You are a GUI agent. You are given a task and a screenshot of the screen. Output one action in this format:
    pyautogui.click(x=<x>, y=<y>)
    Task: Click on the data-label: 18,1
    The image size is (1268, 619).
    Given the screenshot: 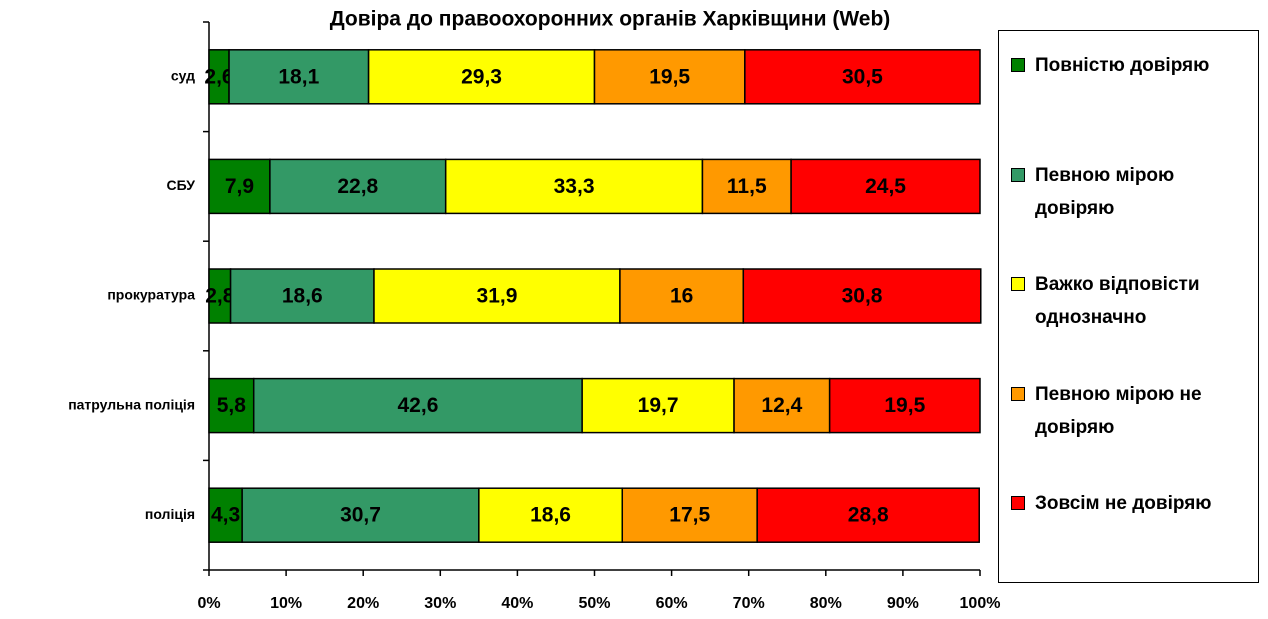 What is the action you would take?
    pyautogui.click(x=298, y=76)
    